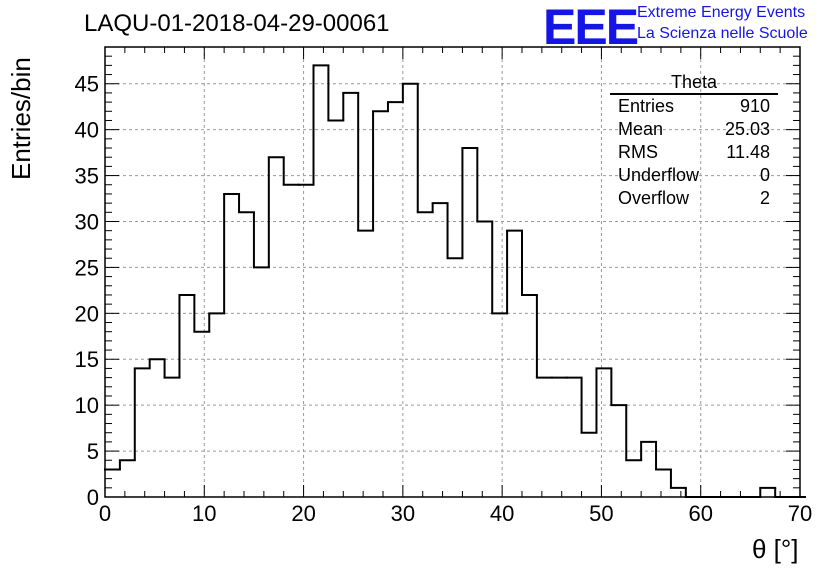 This screenshot has height=572, width=836. I want to click on stats-label: Overflow, so click(654, 198).